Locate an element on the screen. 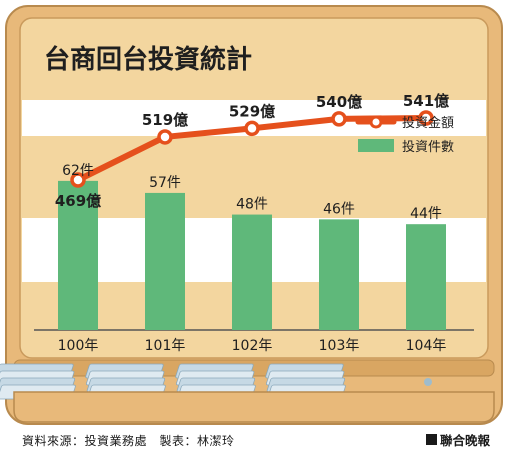 This screenshot has width=508, height=455. x-tick-label-1: 100年 is located at coordinates (78, 346).